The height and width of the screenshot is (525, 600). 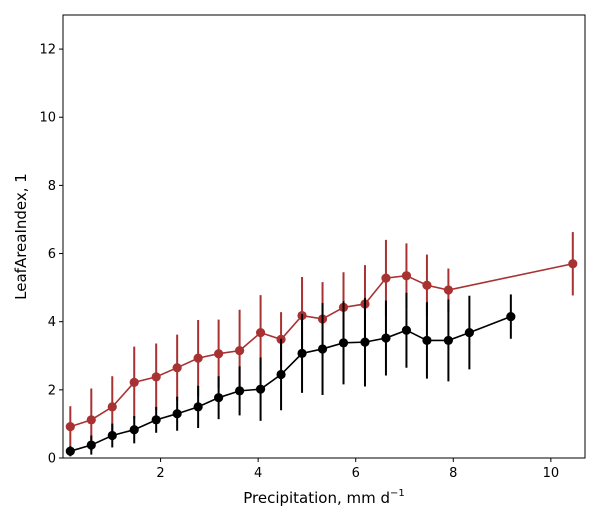 I want to click on y-tick-label: 6, so click(x=52, y=254).